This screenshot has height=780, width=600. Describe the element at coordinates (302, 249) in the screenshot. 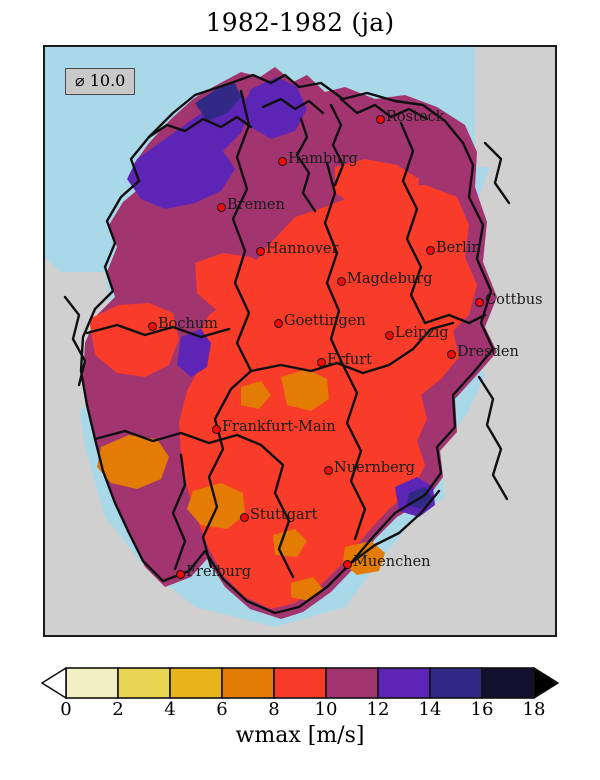

I see `city-label: Hannover` at that location.